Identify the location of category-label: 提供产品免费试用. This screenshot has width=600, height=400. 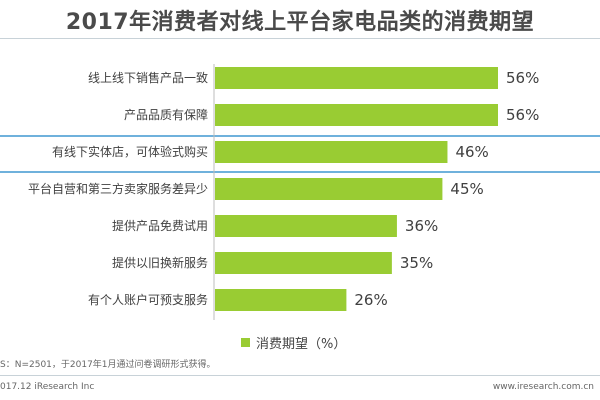
(160, 225).